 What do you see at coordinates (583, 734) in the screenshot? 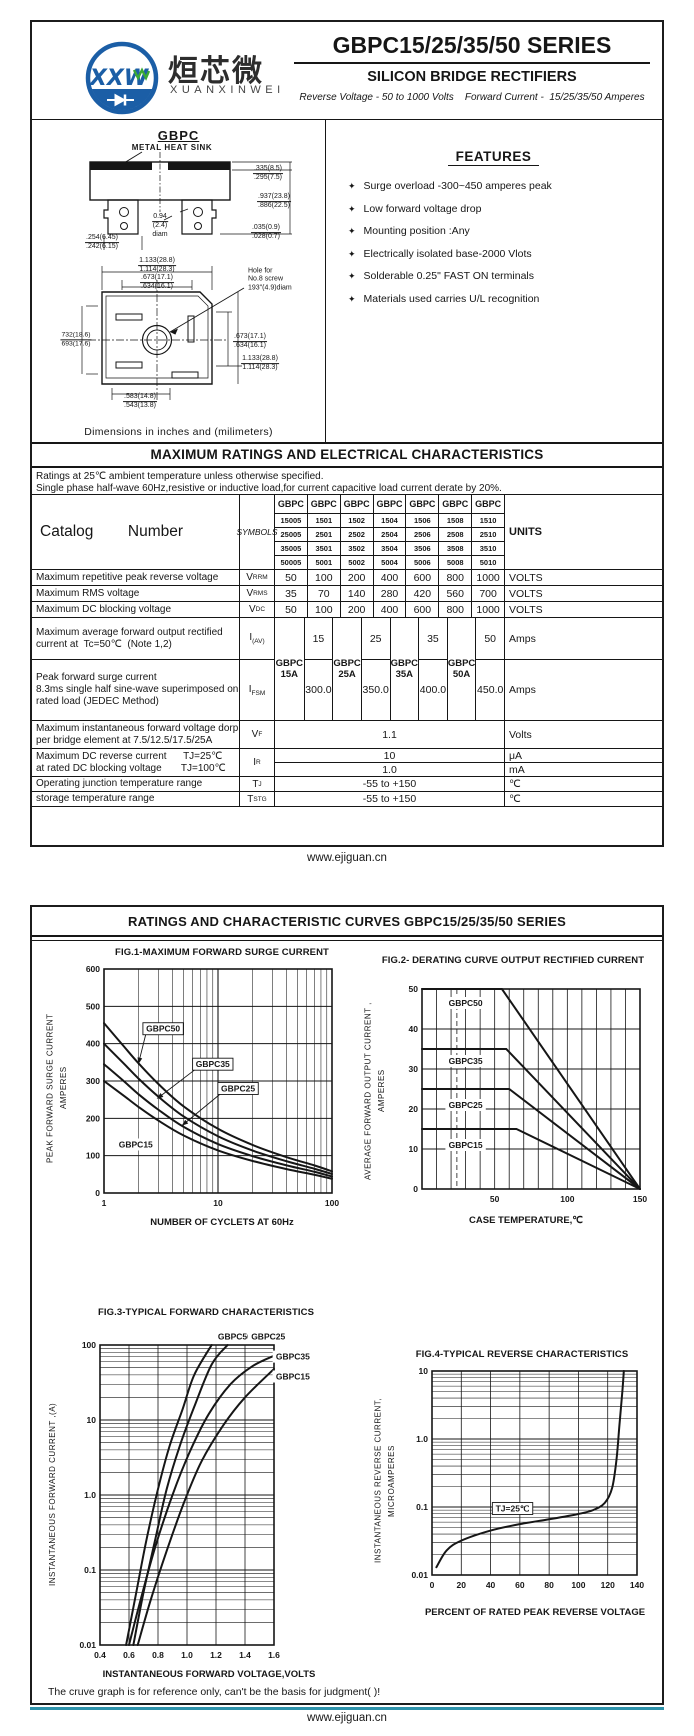
I see `row-unit: Volts` at bounding box center [583, 734].